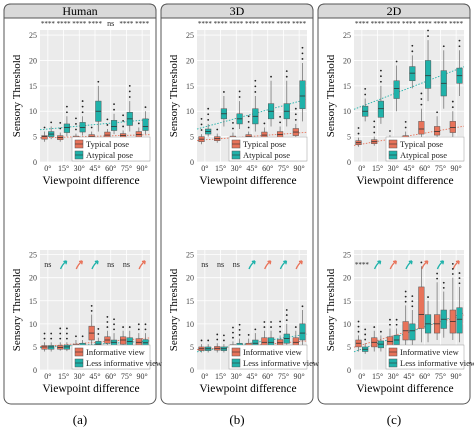 The width and height of the screenshot is (474, 431). I want to click on x-tick-label: 75°, so click(440, 168).